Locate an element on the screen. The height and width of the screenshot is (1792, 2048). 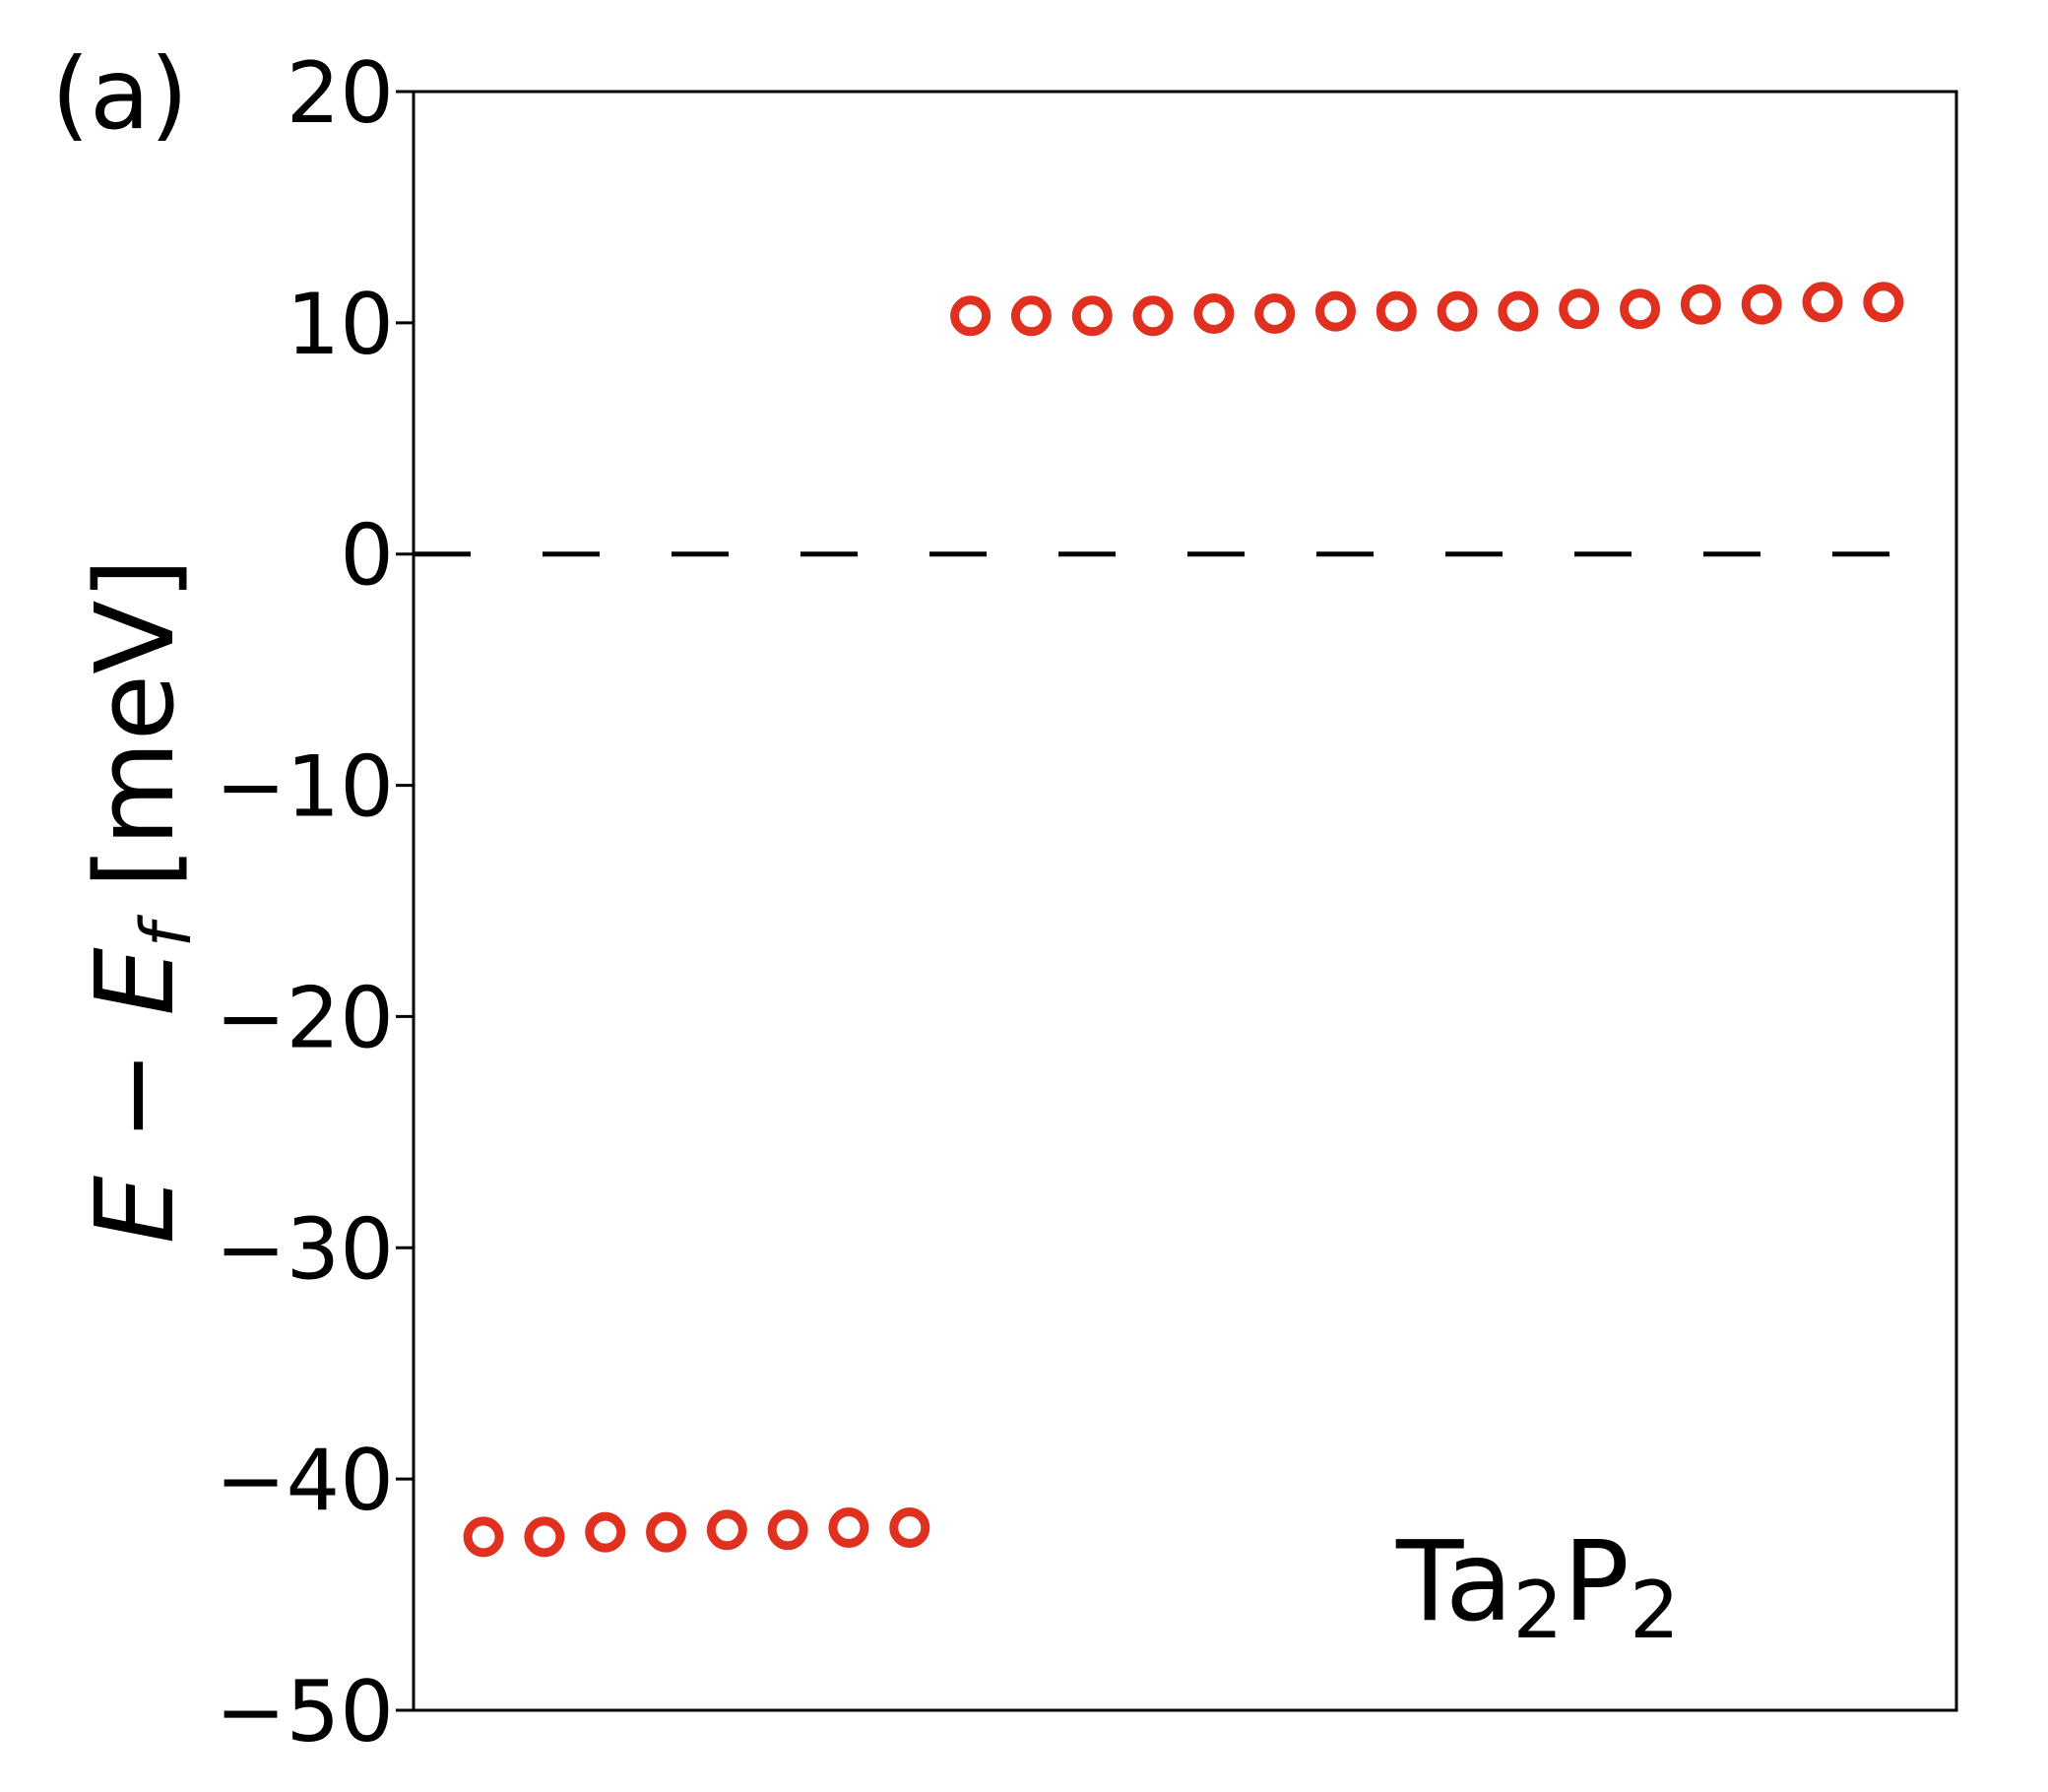
annotation-part: Ta is located at coordinates (1454, 1582).